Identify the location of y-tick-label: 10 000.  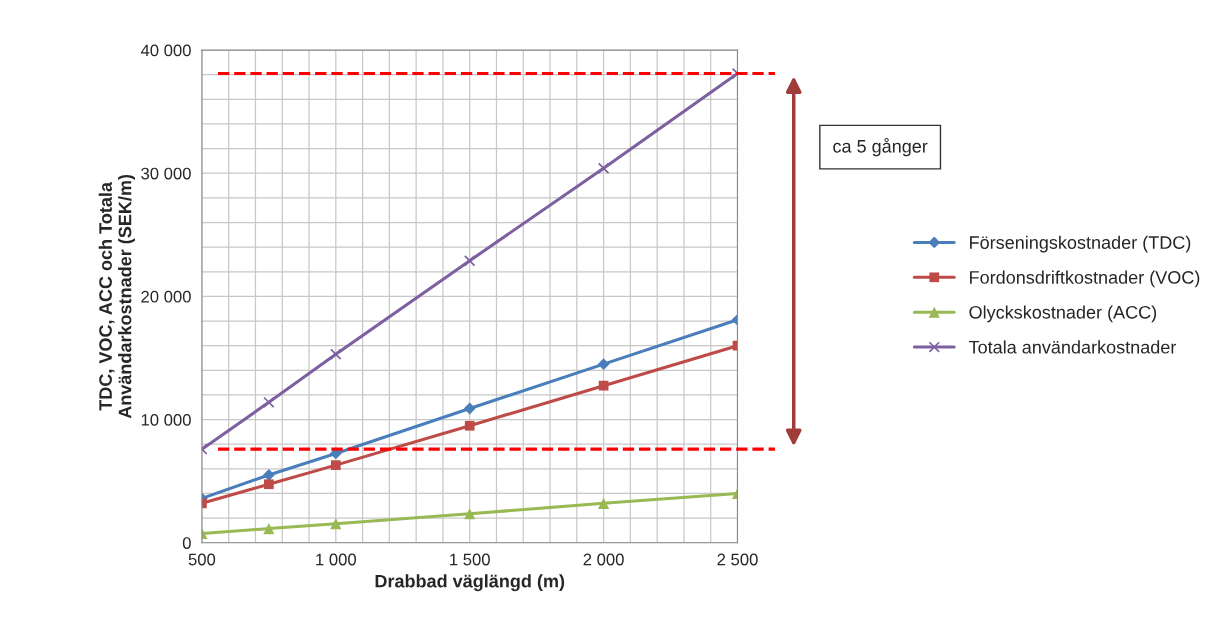
(166, 419).